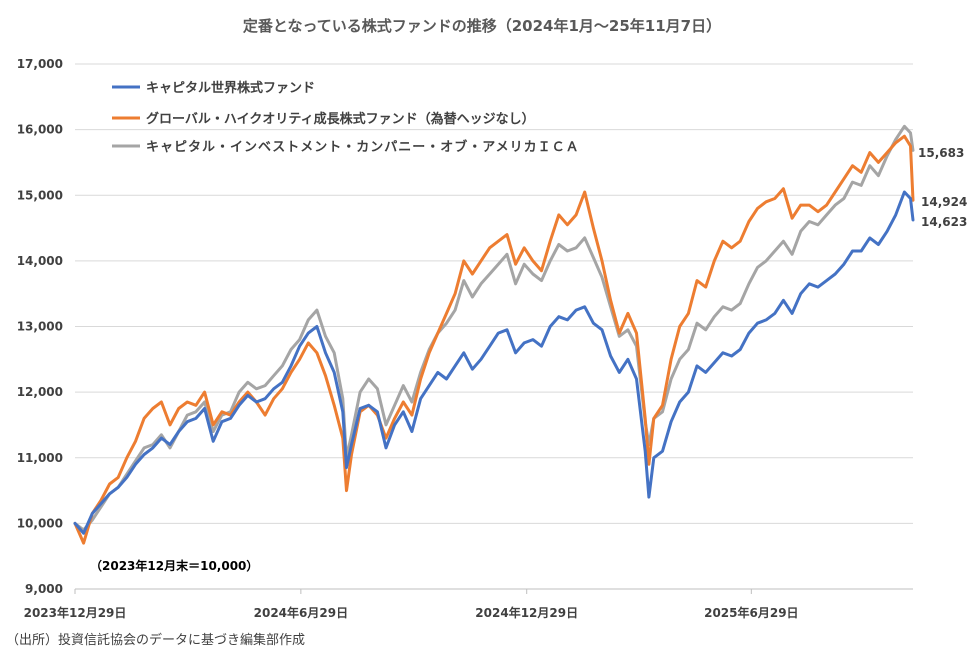 The height and width of the screenshot is (663, 976). Describe the element at coordinates (340, 119) in the screenshot. I see `legend-label-global-quality-growth: グローバル・ハイクオリティ成長株式ファンド（為替ヘッジなし）` at that location.